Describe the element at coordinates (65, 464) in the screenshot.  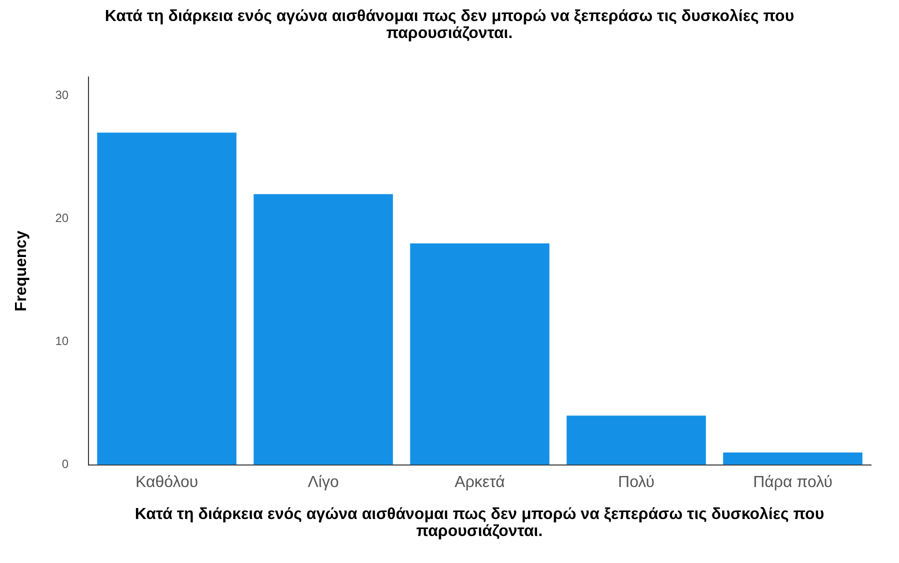
I see `y-tick-label: 0` at that location.